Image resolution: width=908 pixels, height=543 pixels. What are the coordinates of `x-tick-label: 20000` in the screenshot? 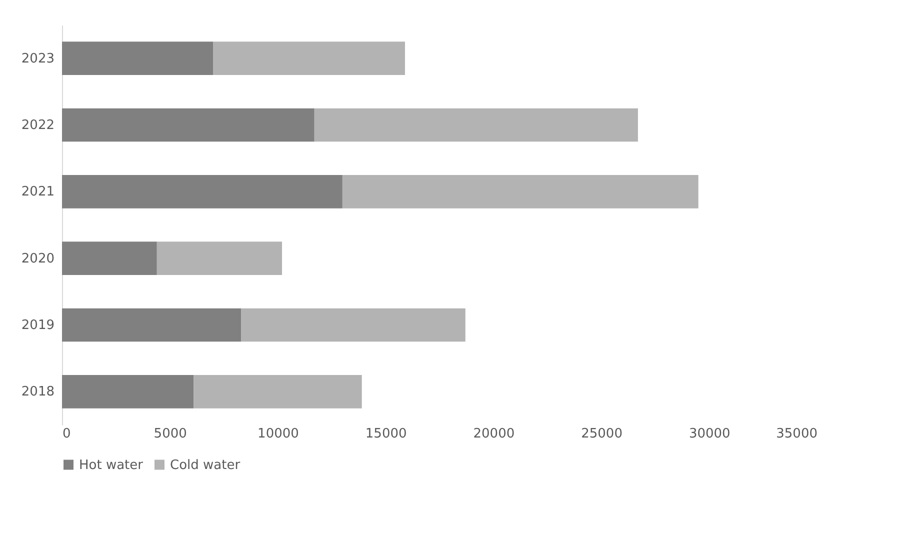 It's located at (494, 434).